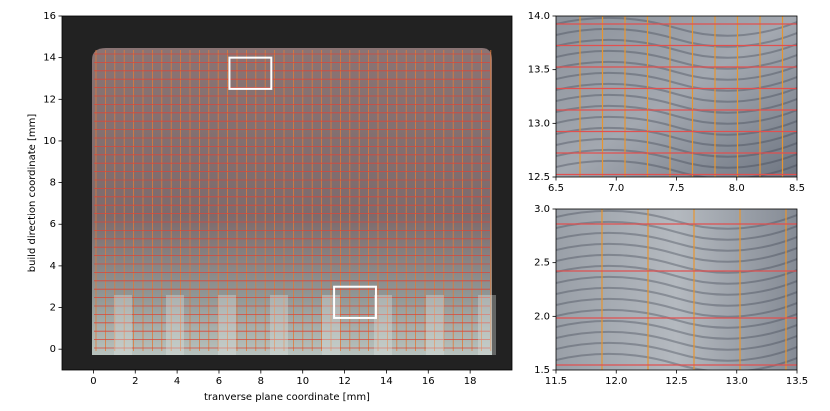  Describe the element at coordinates (302, 381) in the screenshot. I see `x-tick-label: 10` at that location.